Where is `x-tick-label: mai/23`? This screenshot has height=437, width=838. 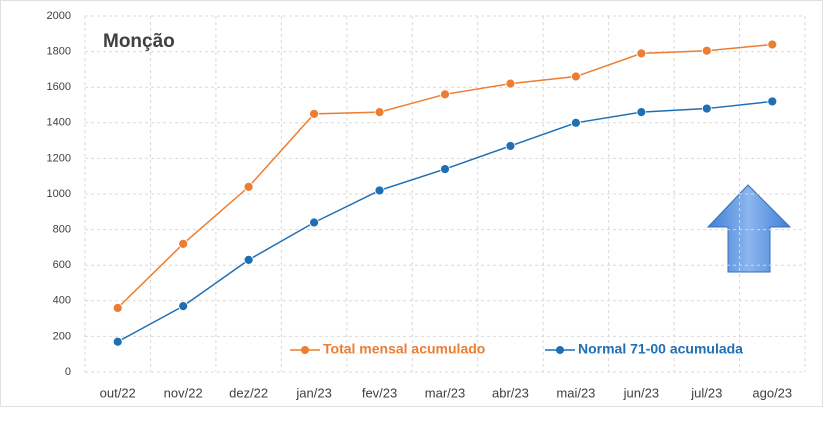
x-tick-label: mai/23 is located at coordinates (575, 392).